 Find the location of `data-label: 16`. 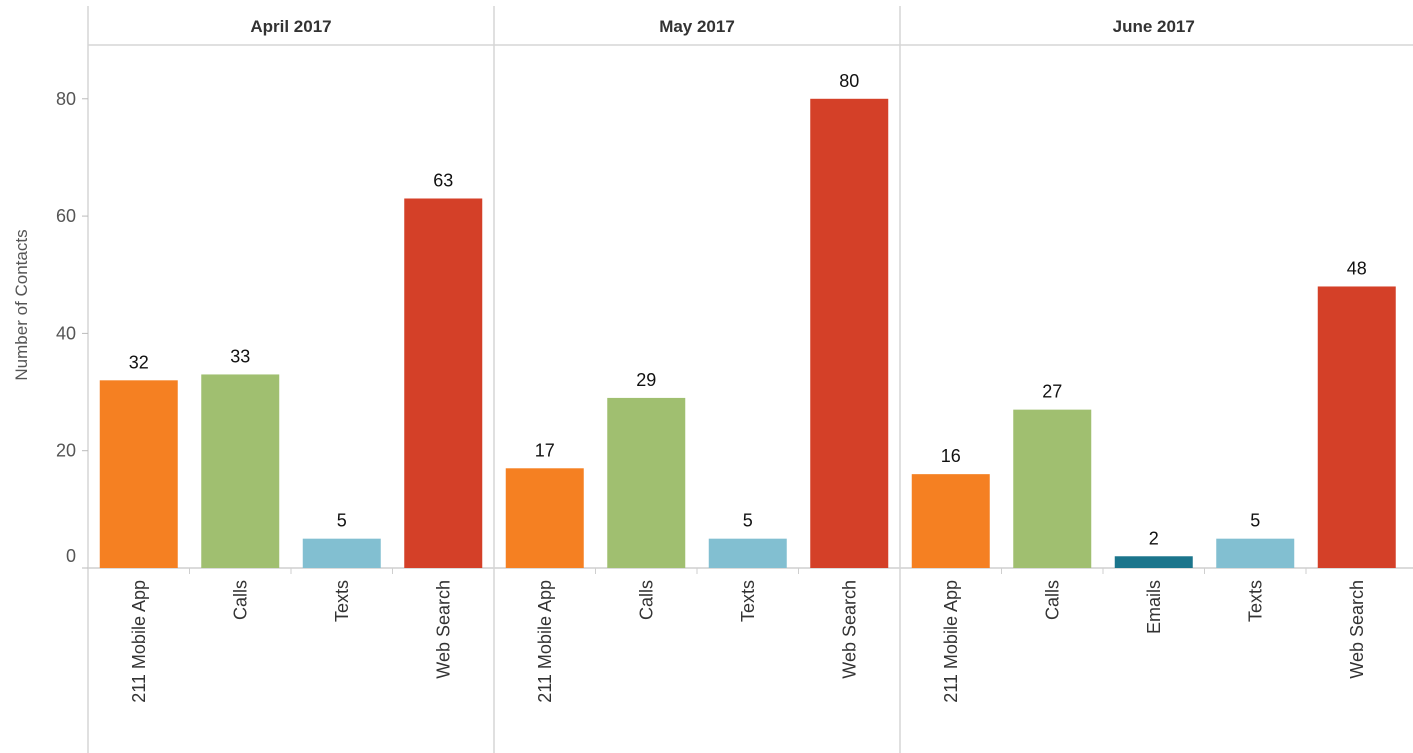

data-label: 16 is located at coordinates (951, 456).